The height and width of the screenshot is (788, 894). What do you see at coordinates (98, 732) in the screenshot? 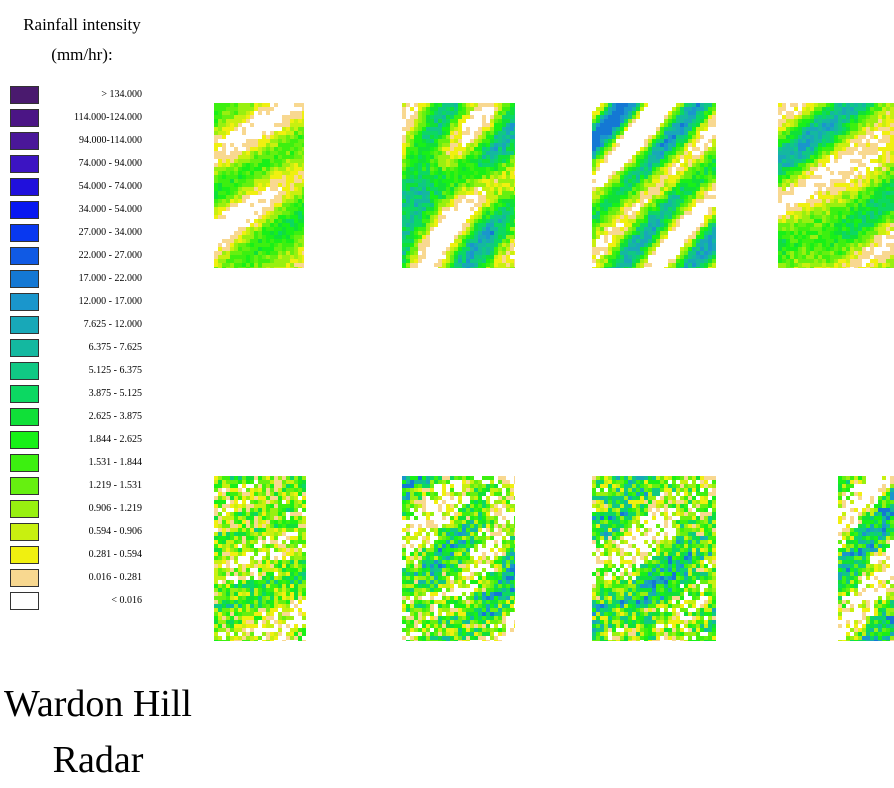
I see `radar-title: Wardon Hill Radar` at bounding box center [98, 732].